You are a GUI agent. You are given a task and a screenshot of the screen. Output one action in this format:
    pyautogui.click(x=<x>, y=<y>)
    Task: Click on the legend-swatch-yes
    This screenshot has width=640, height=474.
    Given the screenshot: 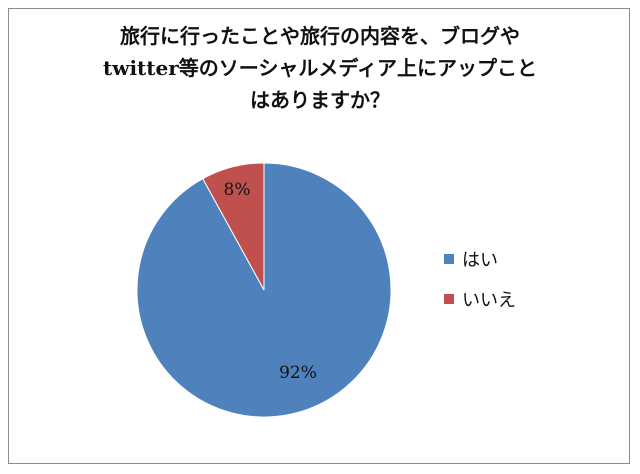 What is the action you would take?
    pyautogui.click(x=449, y=259)
    